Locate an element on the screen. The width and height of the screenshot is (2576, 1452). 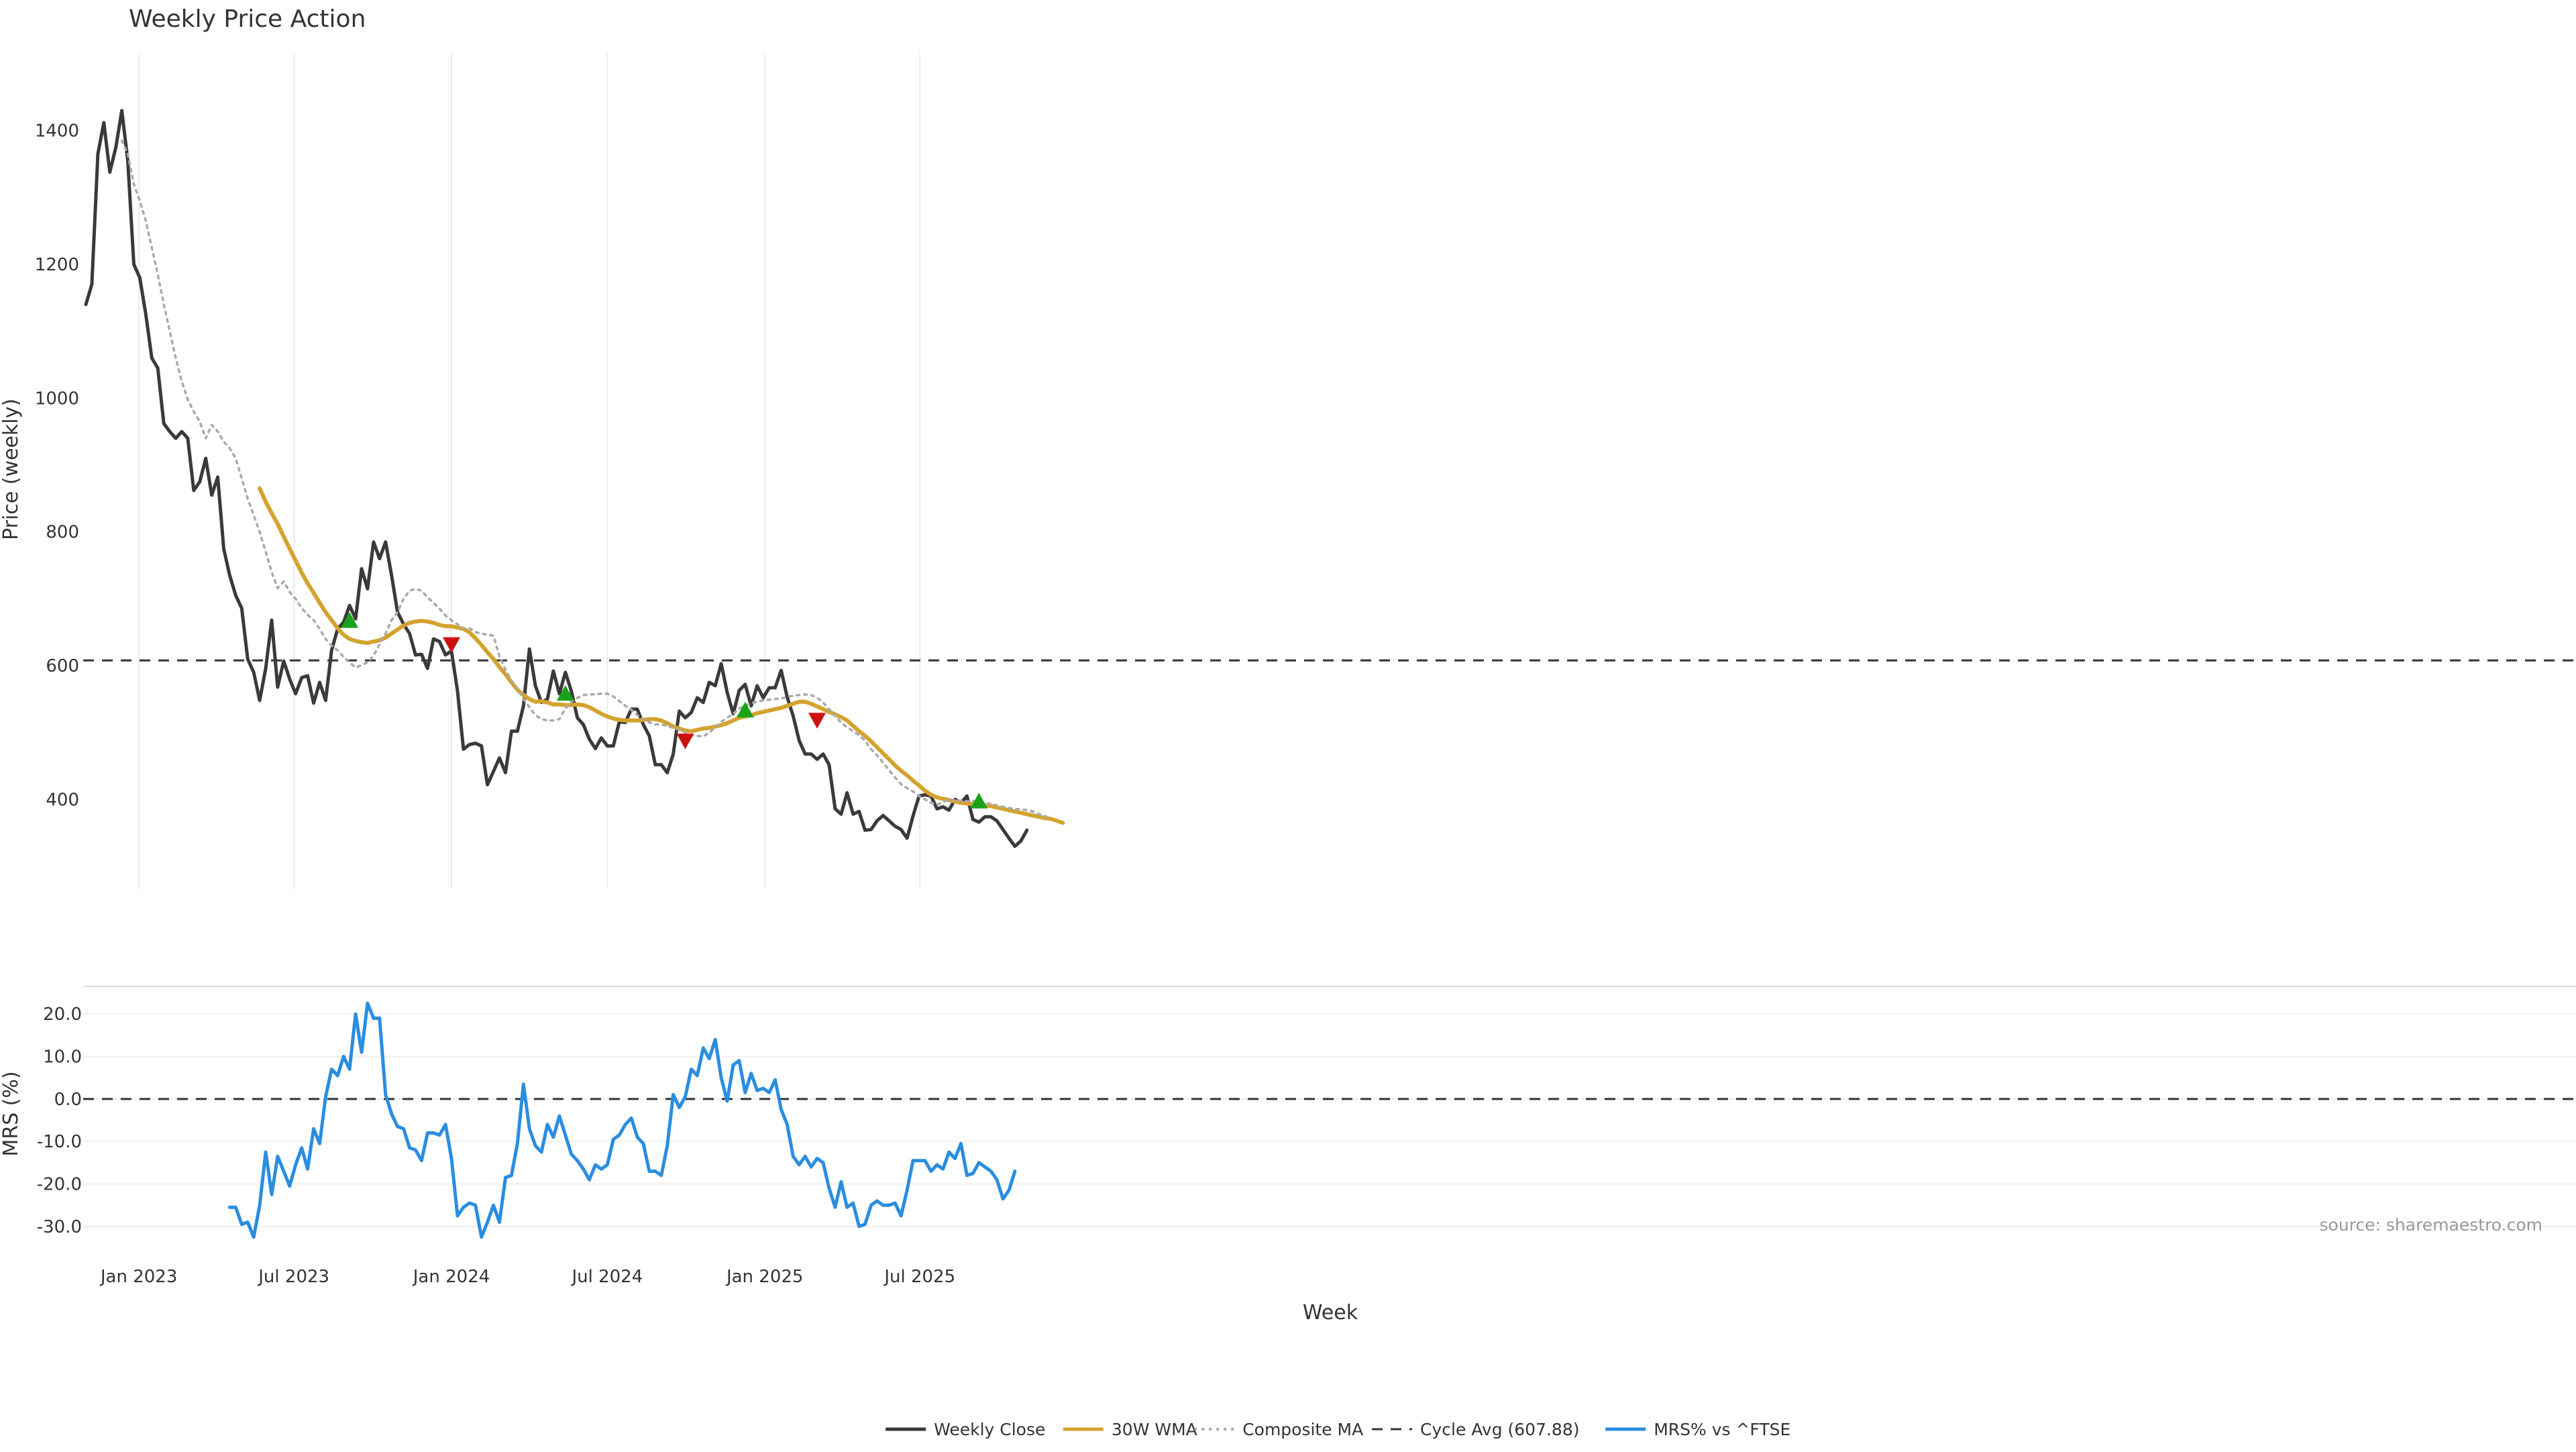
series-30w-wma is located at coordinates (661, 656).